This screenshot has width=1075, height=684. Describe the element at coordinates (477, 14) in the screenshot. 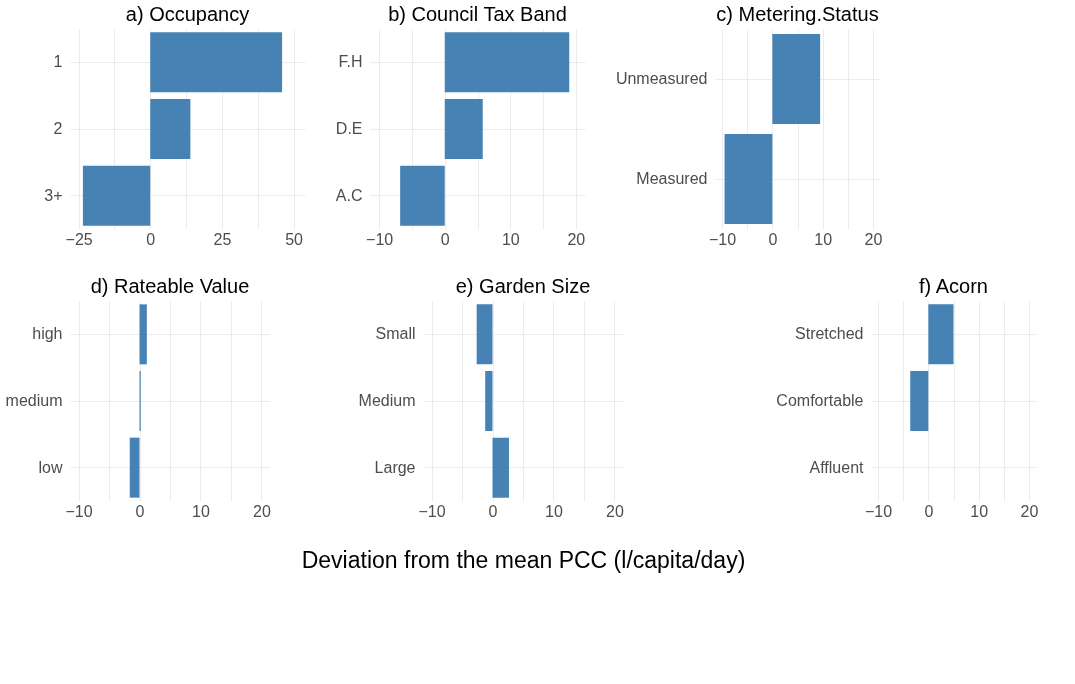

I see `chart-title: b) Council Tax Band` at that location.